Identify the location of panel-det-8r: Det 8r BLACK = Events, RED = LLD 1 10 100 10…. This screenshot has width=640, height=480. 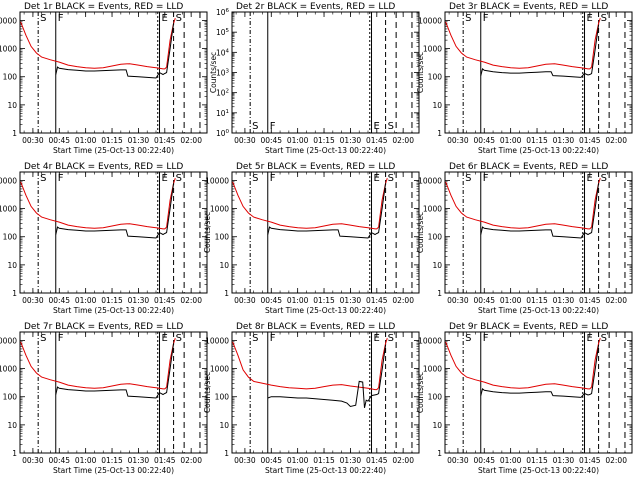
(311, 398).